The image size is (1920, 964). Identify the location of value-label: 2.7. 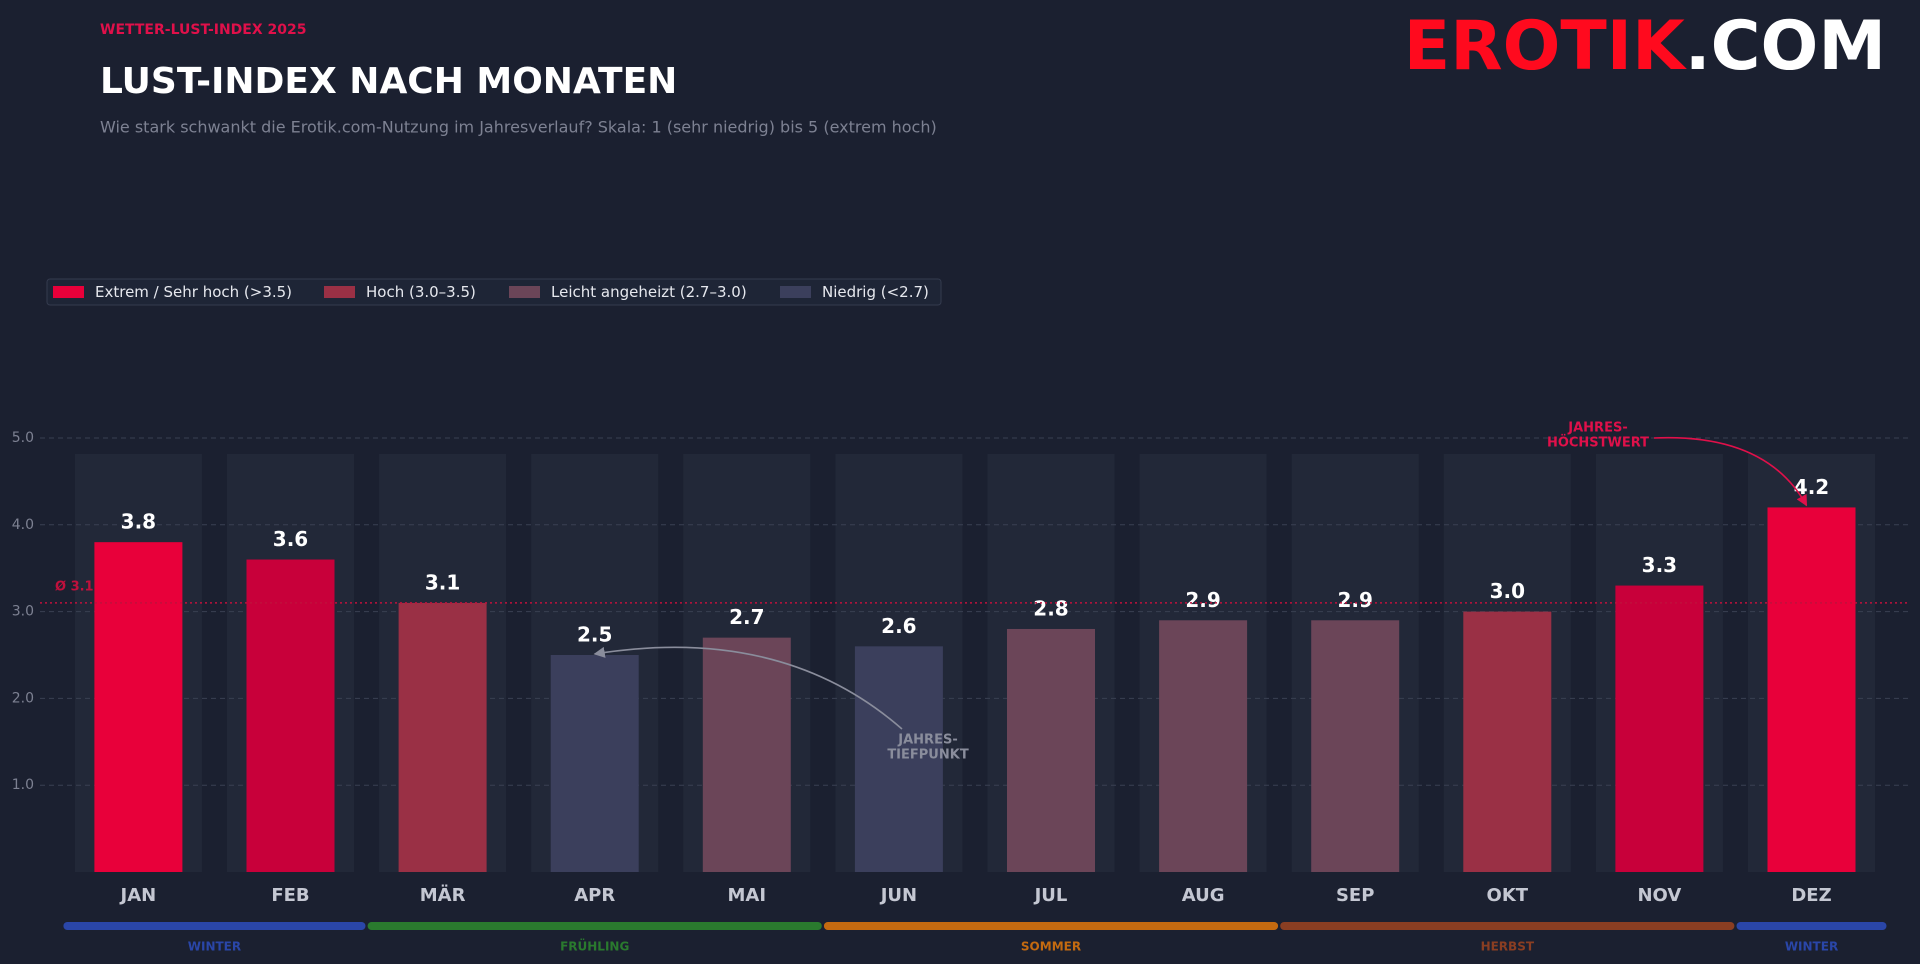
(746, 617).